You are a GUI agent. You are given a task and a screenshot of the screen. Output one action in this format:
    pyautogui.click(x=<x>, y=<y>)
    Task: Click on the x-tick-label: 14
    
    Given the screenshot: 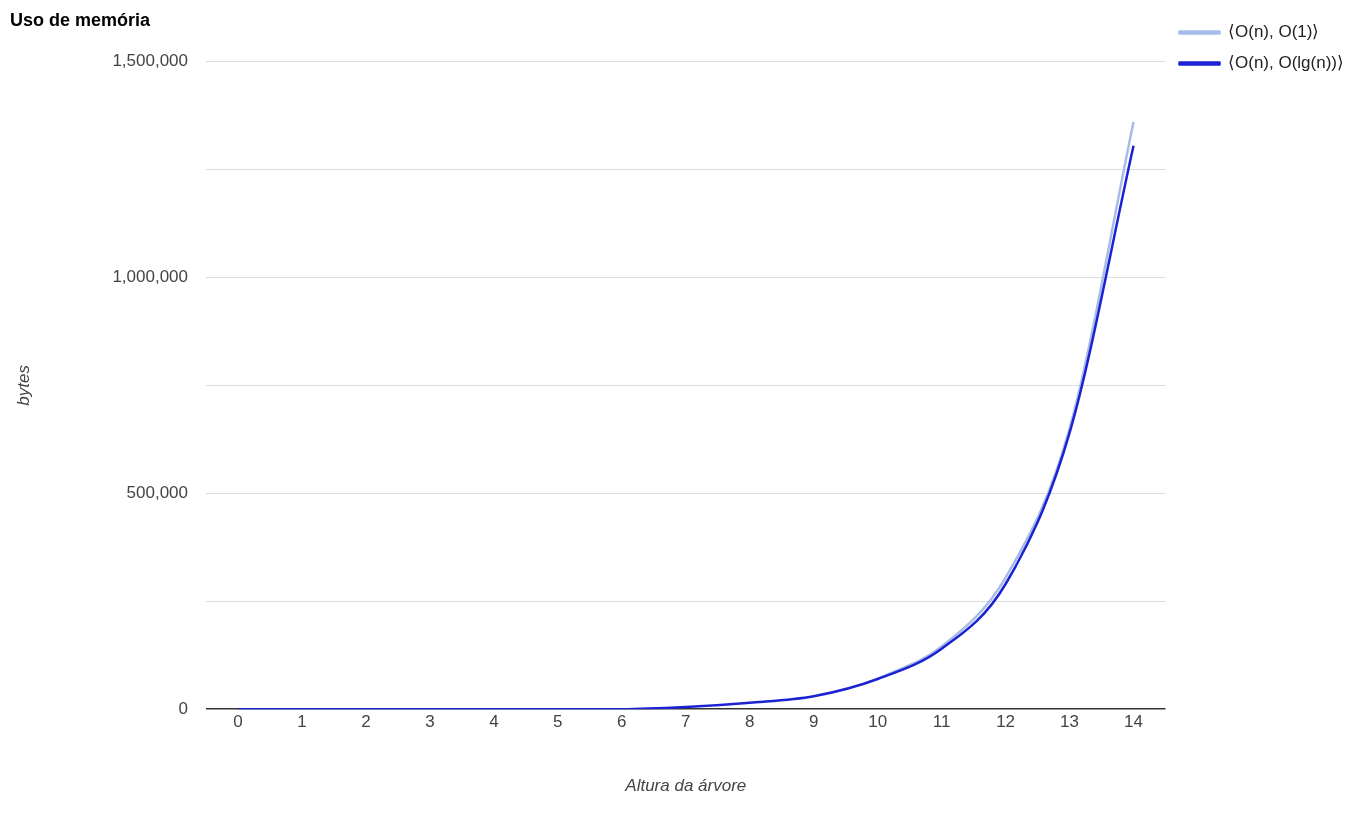 What is the action you would take?
    pyautogui.click(x=1133, y=722)
    